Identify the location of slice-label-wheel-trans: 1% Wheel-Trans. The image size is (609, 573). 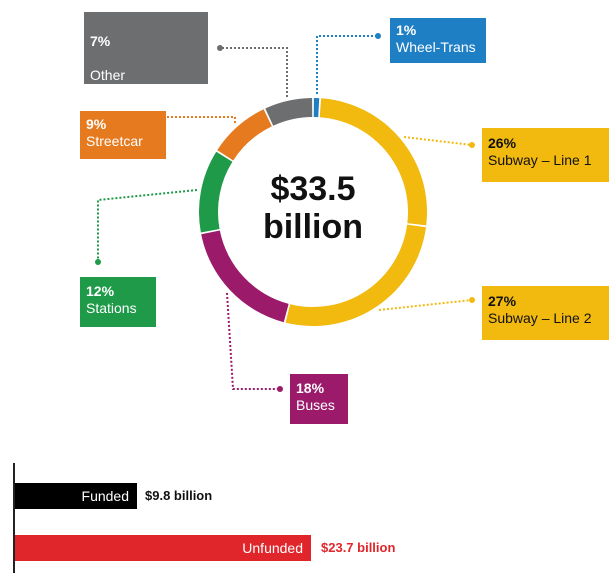
(438, 40).